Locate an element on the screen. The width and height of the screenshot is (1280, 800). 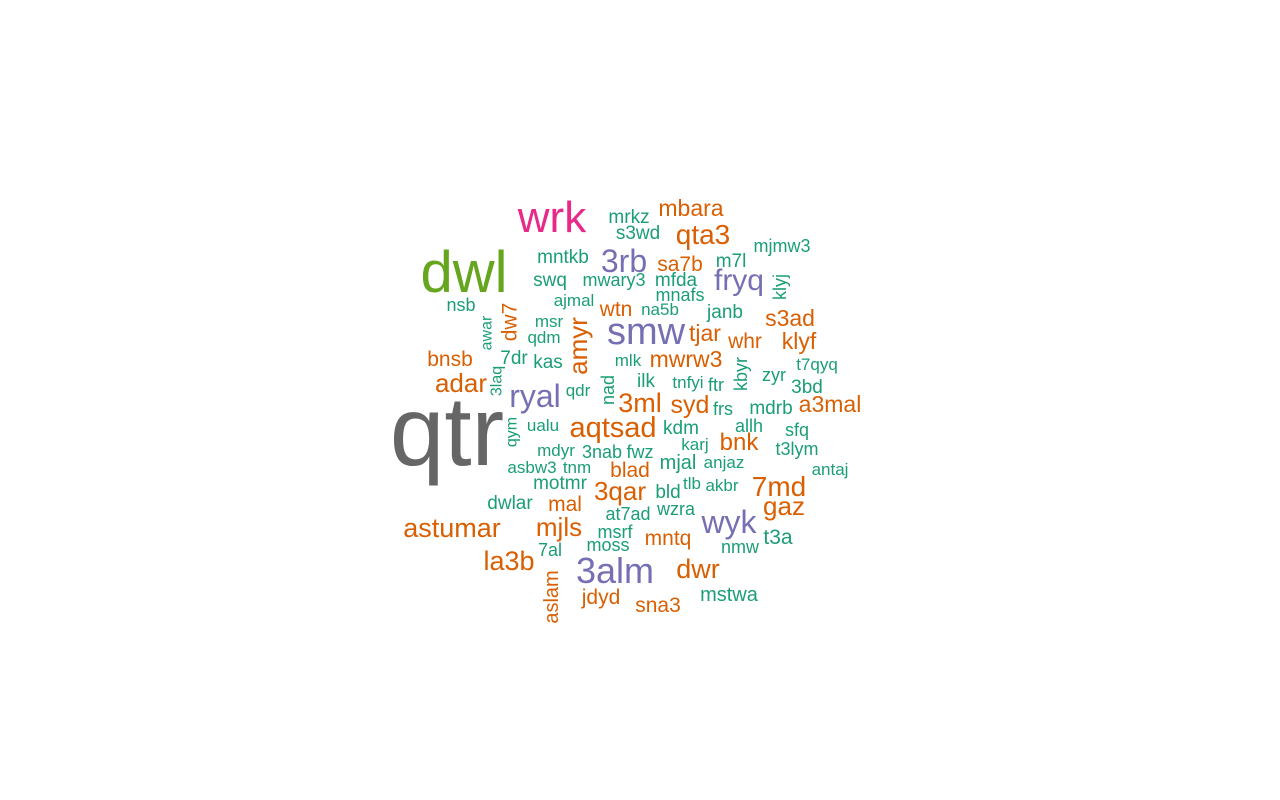
word-kdm: kdm is located at coordinates (681, 428).